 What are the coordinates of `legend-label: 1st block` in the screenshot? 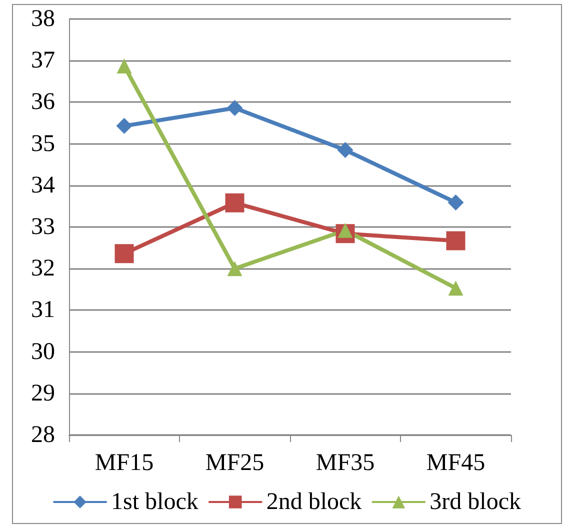 It's located at (154, 502).